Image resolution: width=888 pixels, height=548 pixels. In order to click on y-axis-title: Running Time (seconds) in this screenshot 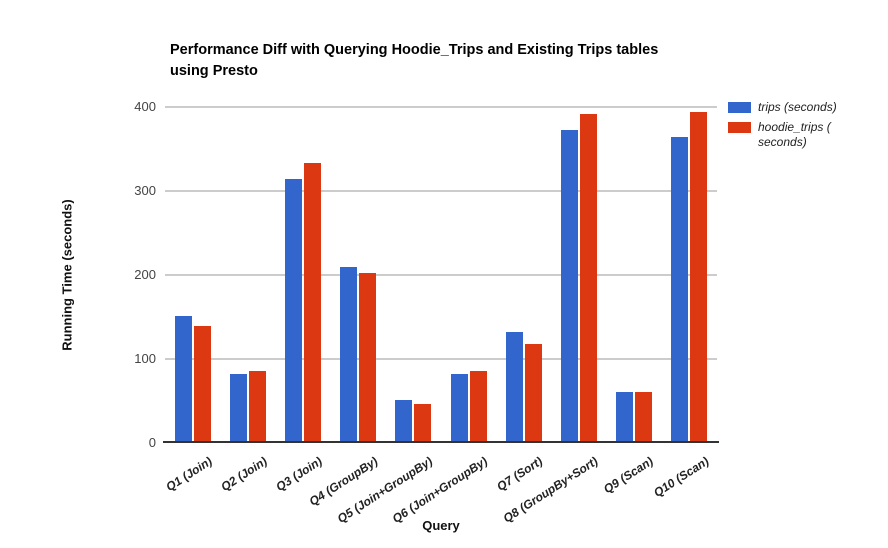, I will do `click(67, 275)`.